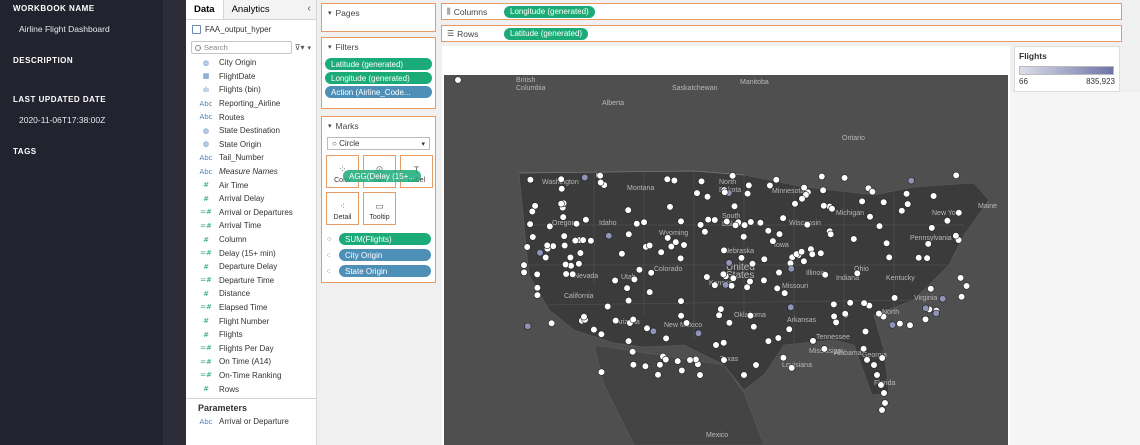  What do you see at coordinates (62, 120) in the screenshot?
I see `last-updated-value: 2020-11-06T17:38:00Z` at bounding box center [62, 120].